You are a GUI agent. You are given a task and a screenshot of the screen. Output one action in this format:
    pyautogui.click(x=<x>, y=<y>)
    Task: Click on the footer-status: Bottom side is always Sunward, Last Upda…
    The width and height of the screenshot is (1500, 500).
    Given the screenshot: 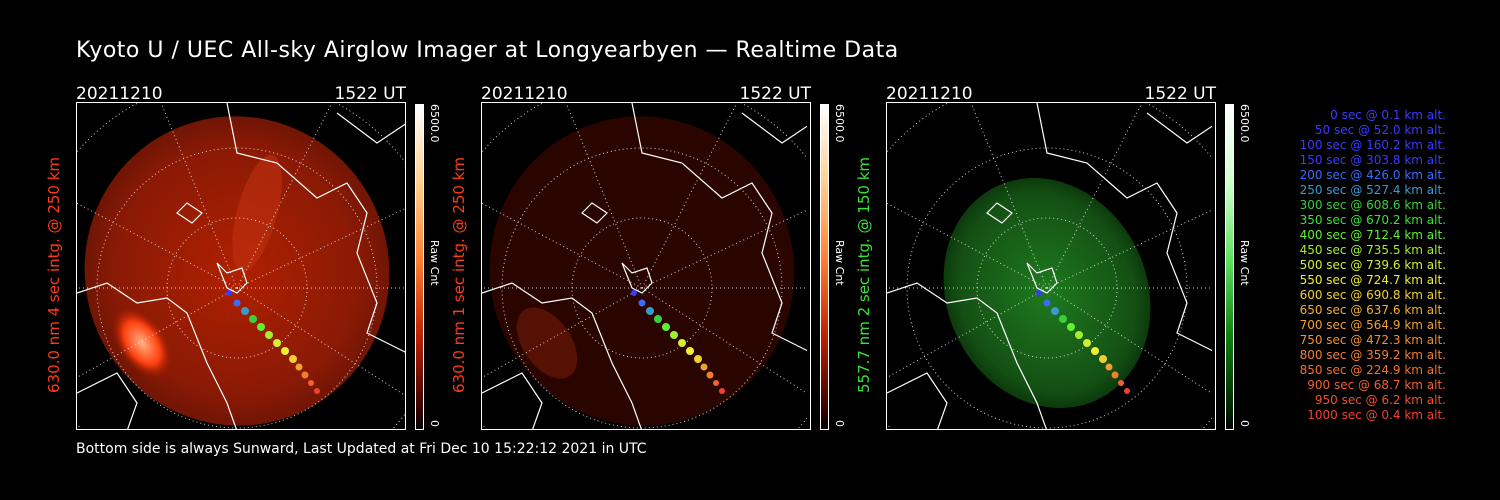 What is the action you would take?
    pyautogui.click(x=361, y=449)
    